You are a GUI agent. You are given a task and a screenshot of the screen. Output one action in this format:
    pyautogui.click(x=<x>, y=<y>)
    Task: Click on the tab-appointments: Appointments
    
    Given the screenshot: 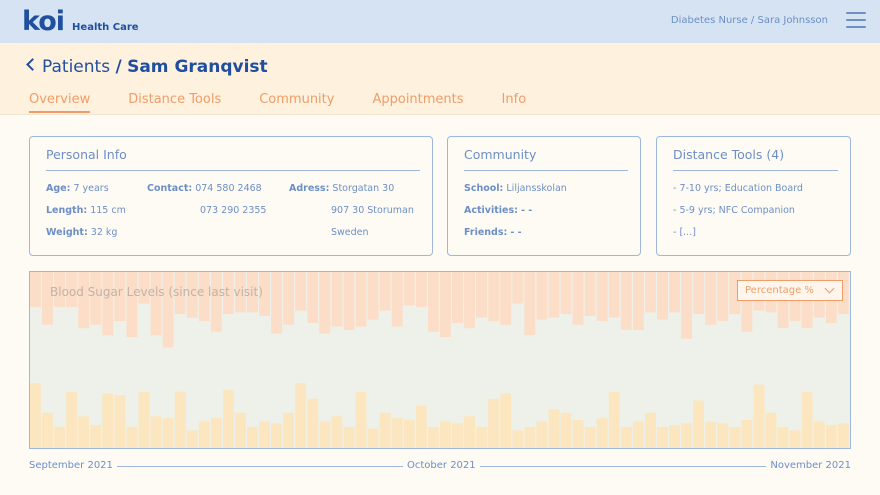 What is the action you would take?
    pyautogui.click(x=418, y=99)
    